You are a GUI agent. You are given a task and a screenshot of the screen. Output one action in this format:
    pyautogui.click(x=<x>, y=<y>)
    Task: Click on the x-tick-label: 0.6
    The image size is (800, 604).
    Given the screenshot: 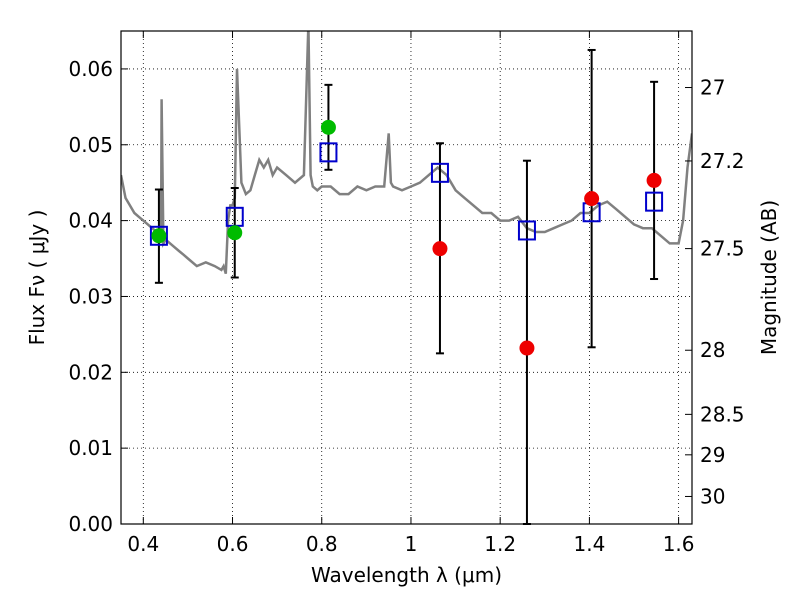 What is the action you would take?
    pyautogui.click(x=233, y=544)
    